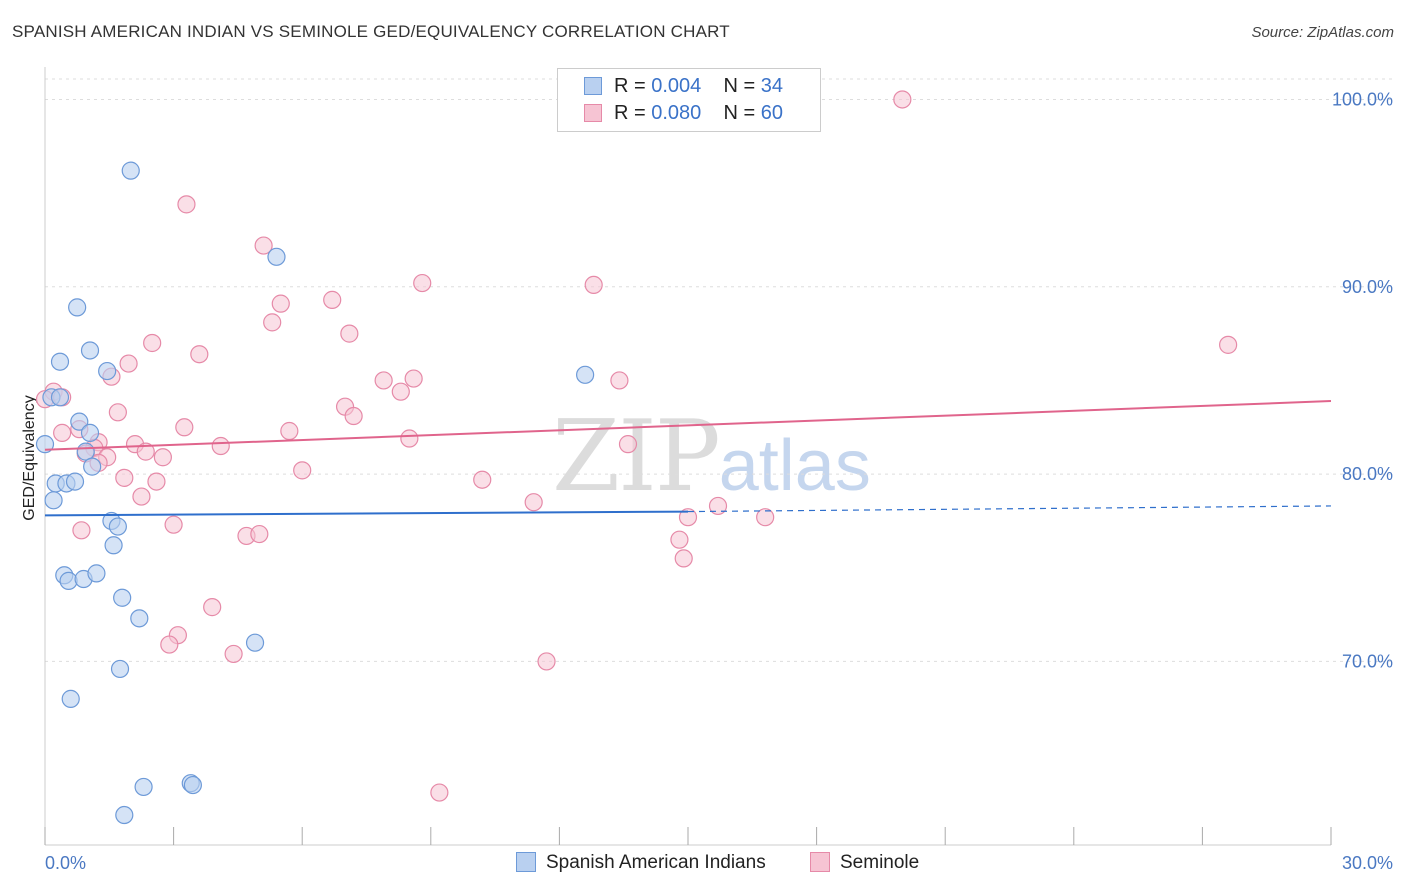 This screenshot has width=1406, height=892. I want to click on trendline-seminole, so click(688, 425).